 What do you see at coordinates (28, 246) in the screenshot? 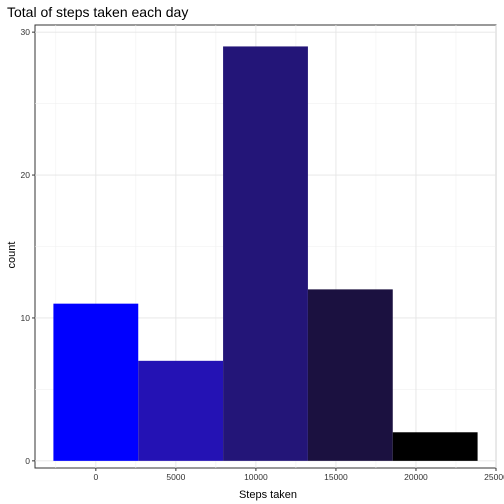
I see `y-axis: 0 10 20 30` at bounding box center [28, 246].